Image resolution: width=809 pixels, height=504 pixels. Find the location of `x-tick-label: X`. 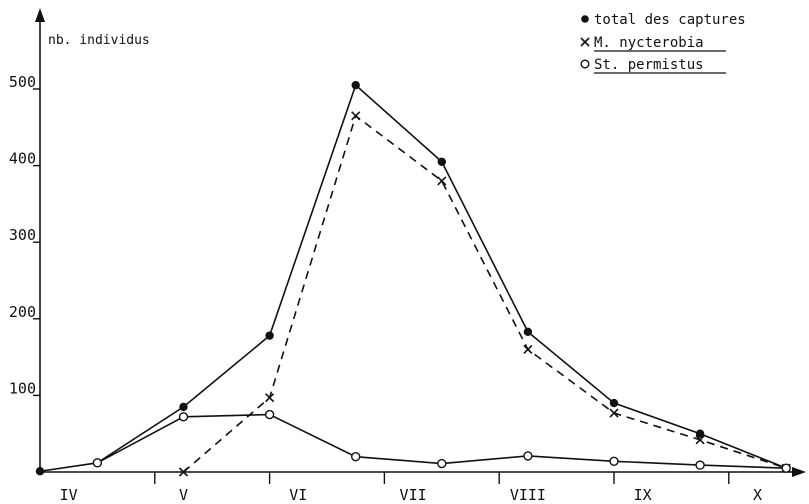

x-tick-label: X is located at coordinates (757, 495).